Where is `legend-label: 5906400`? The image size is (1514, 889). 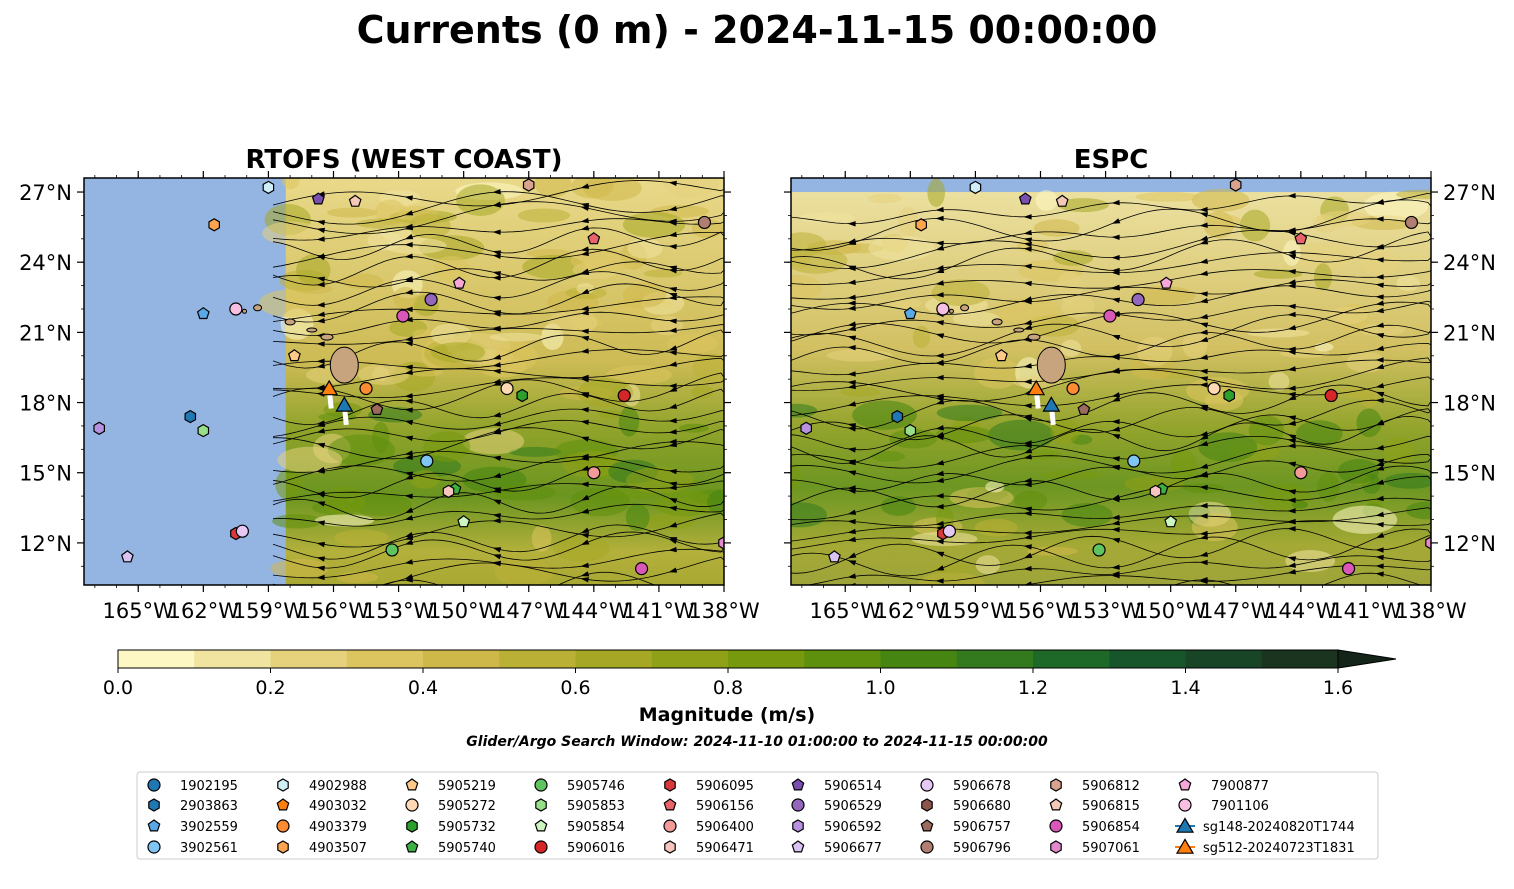
legend-label: 5906400 is located at coordinates (725, 827).